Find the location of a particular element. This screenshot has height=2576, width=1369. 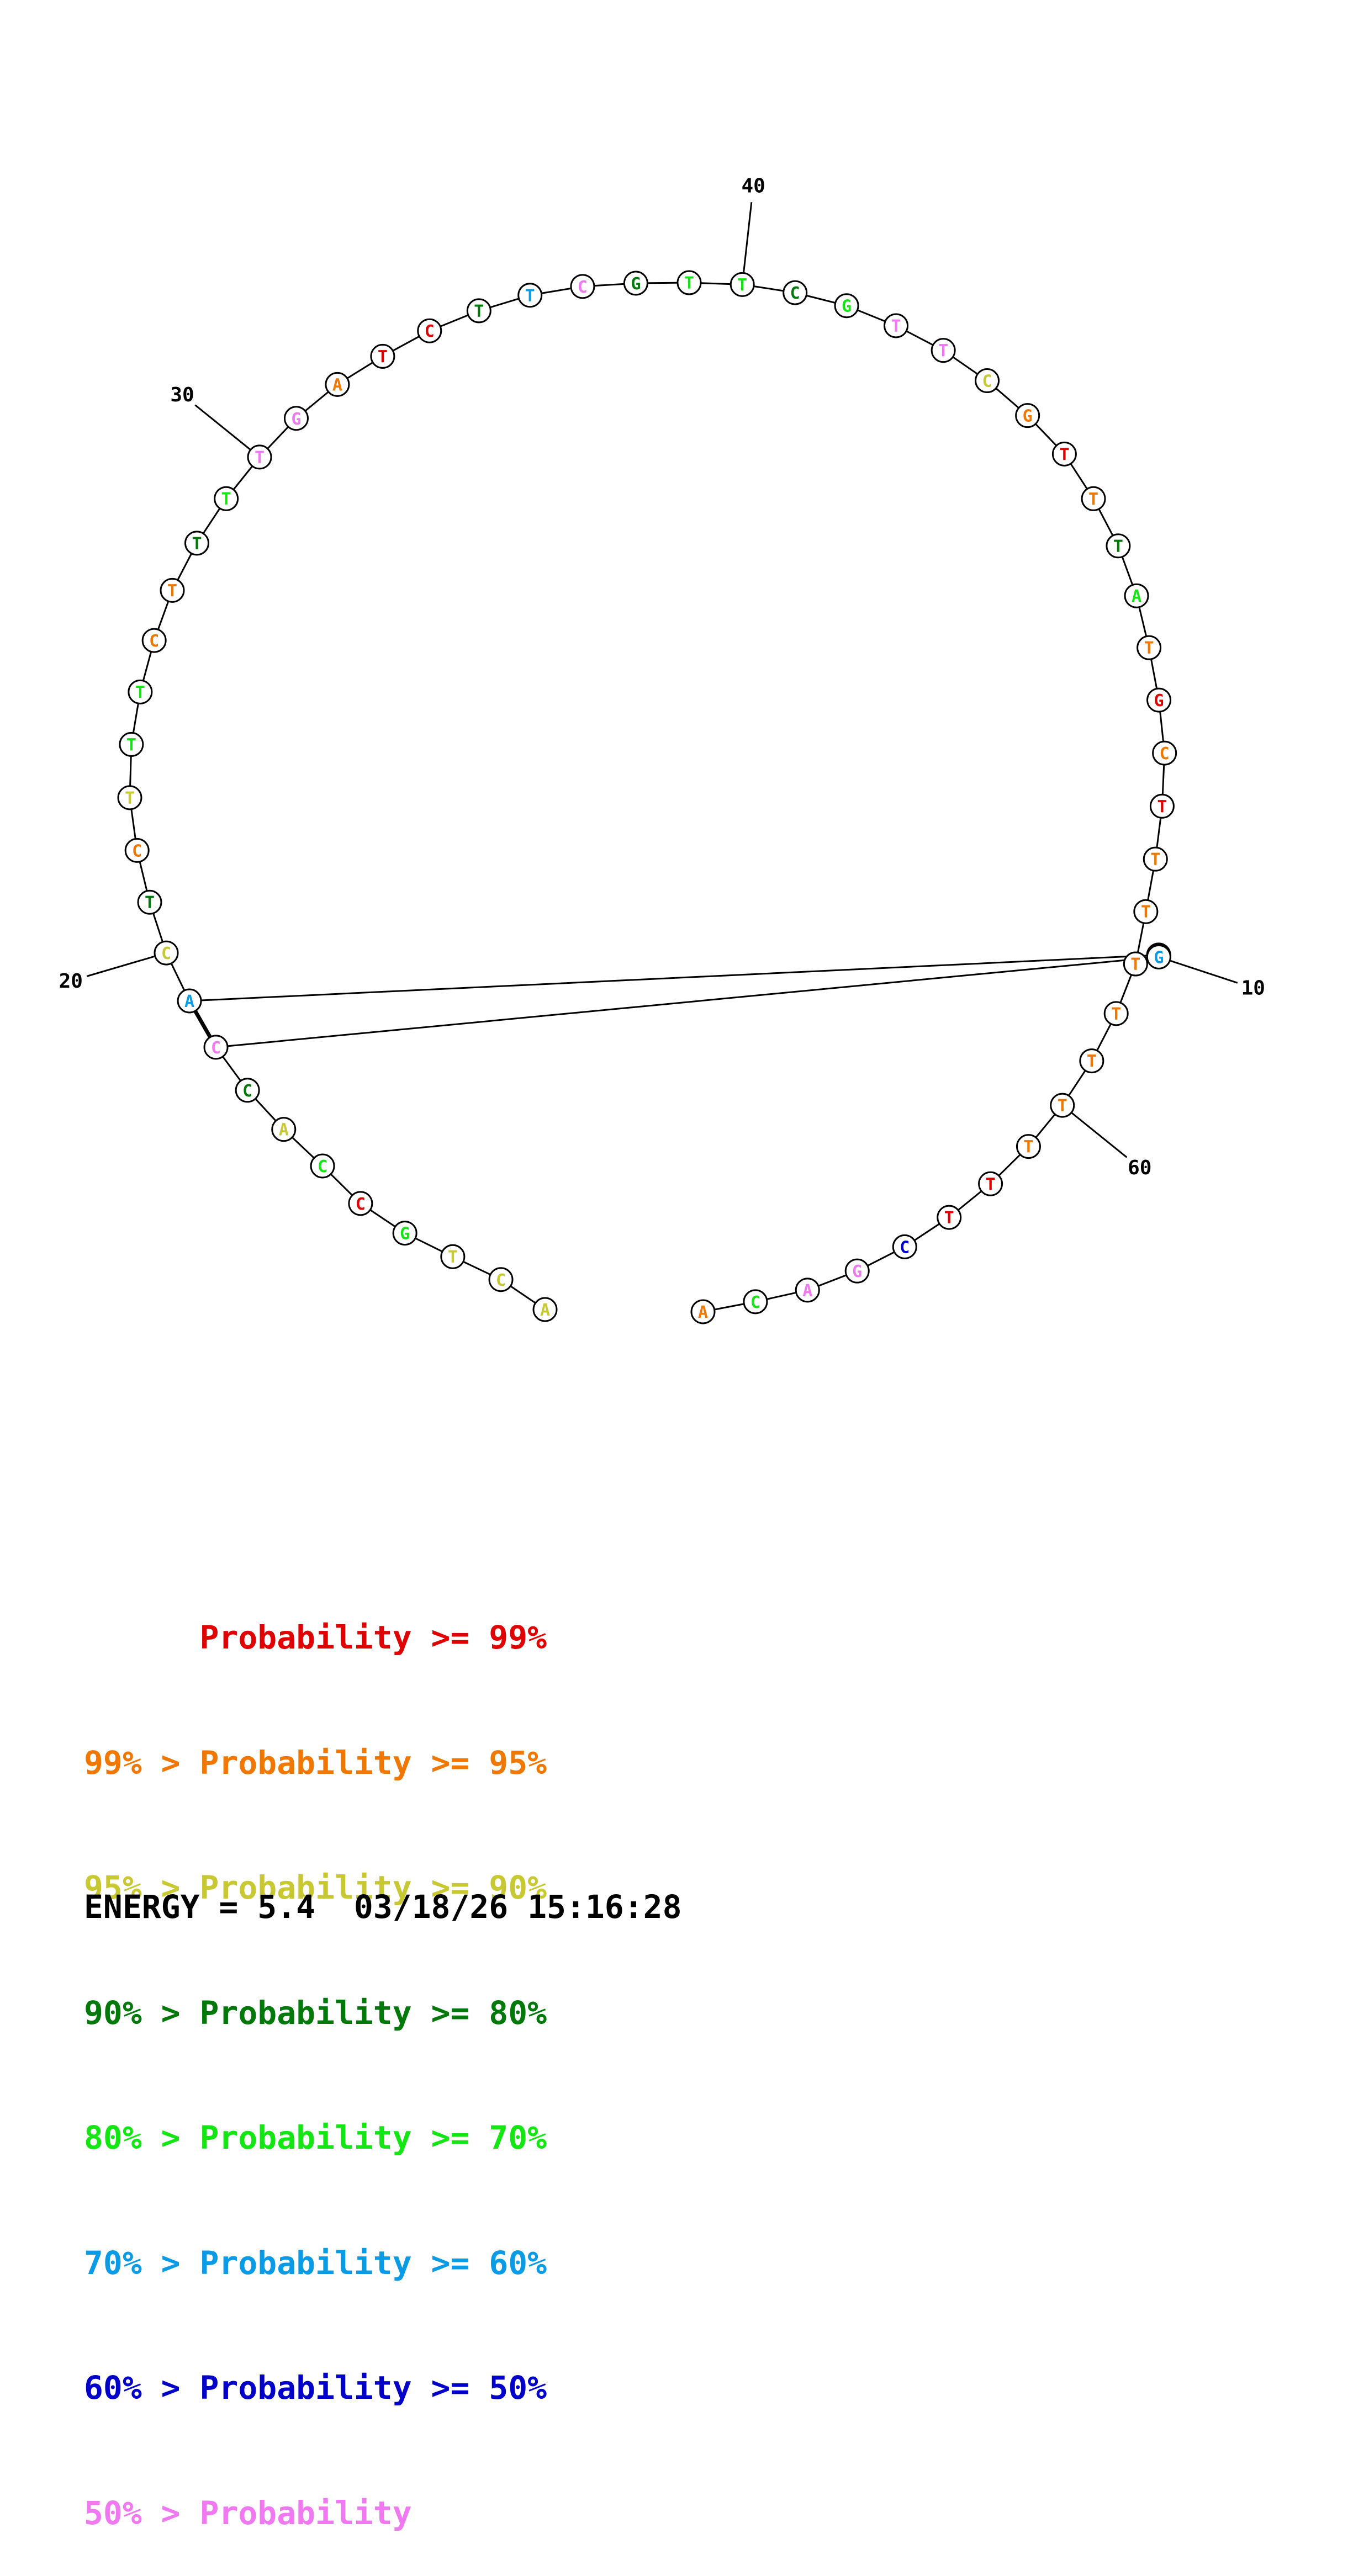

nucleotide-18: T is located at coordinates (1150, 647).